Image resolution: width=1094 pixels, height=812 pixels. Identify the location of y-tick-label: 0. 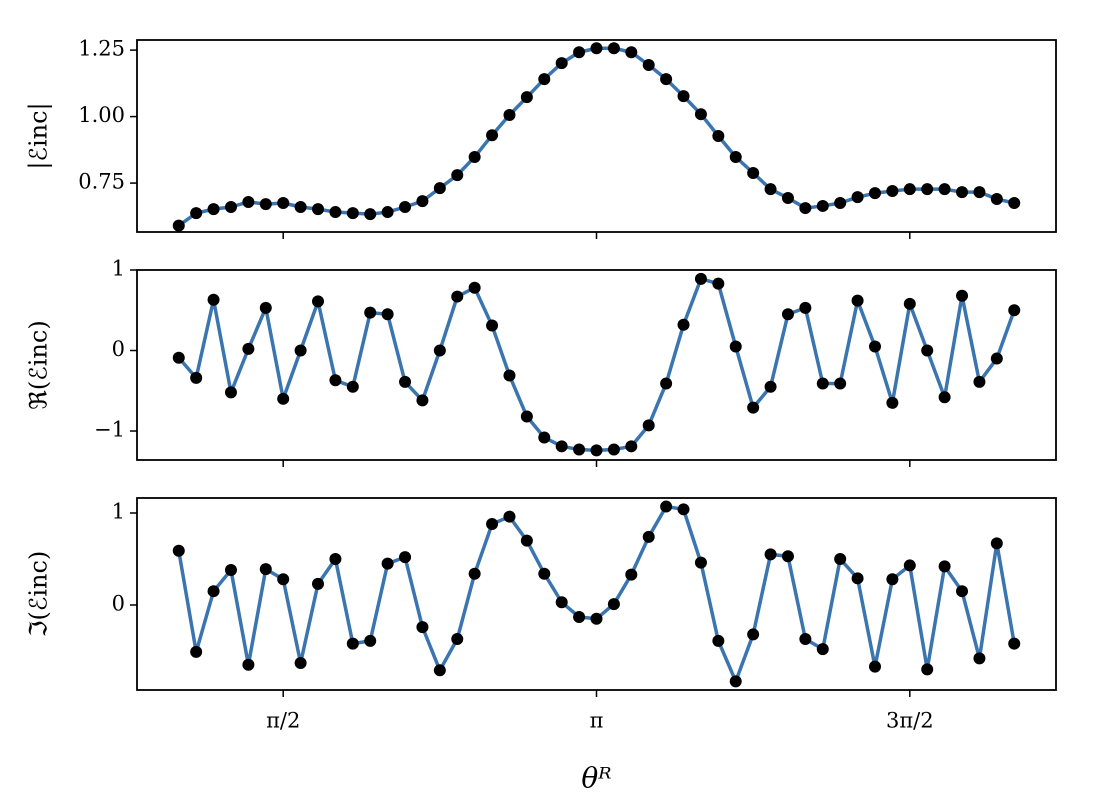
(118, 349).